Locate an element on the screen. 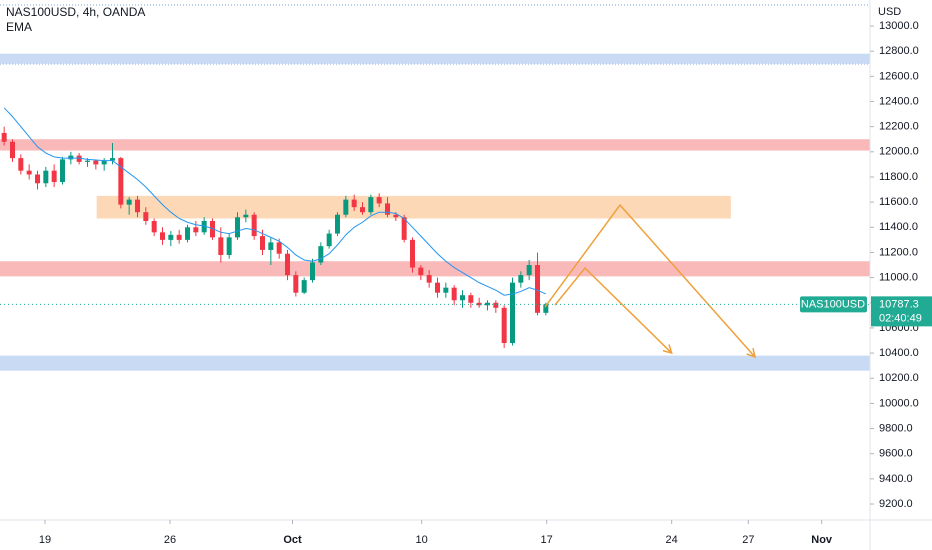 This screenshot has width=932, height=550. price-tag-name: NAS100USD is located at coordinates (833, 304).